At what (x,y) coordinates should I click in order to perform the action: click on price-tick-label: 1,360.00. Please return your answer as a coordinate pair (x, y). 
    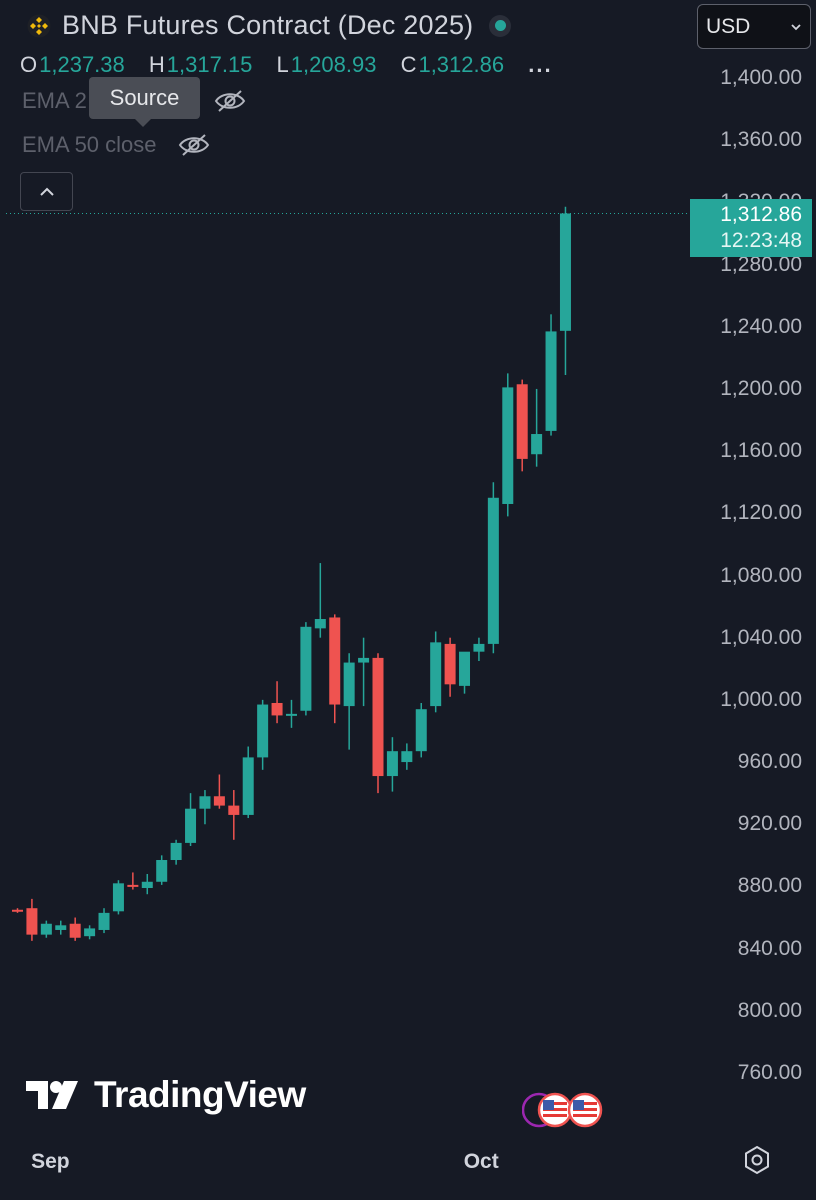
    Looking at the image, I should click on (761, 140).